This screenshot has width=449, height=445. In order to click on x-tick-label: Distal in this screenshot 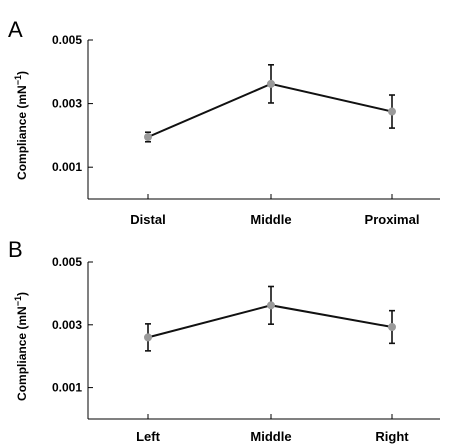, I will do `click(147, 219)`.